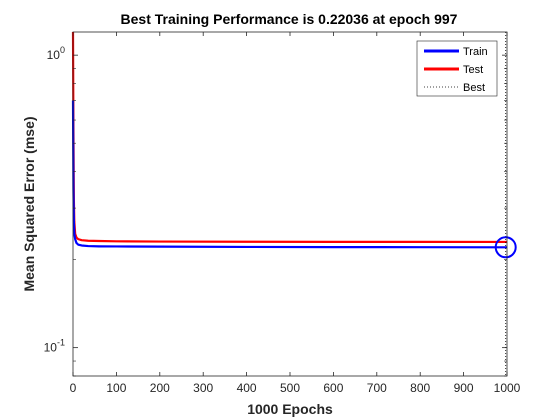 The height and width of the screenshot is (420, 560). Describe the element at coordinates (290, 388) in the screenshot. I see `x-tick-label: 500` at that location.